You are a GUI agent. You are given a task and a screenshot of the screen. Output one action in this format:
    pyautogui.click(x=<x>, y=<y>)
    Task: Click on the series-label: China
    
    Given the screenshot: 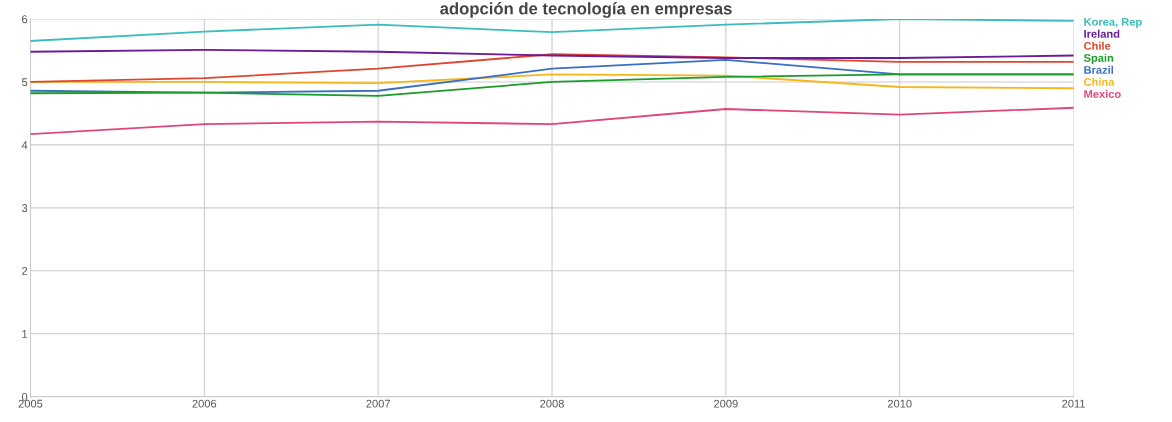 What is the action you would take?
    pyautogui.click(x=1099, y=81)
    